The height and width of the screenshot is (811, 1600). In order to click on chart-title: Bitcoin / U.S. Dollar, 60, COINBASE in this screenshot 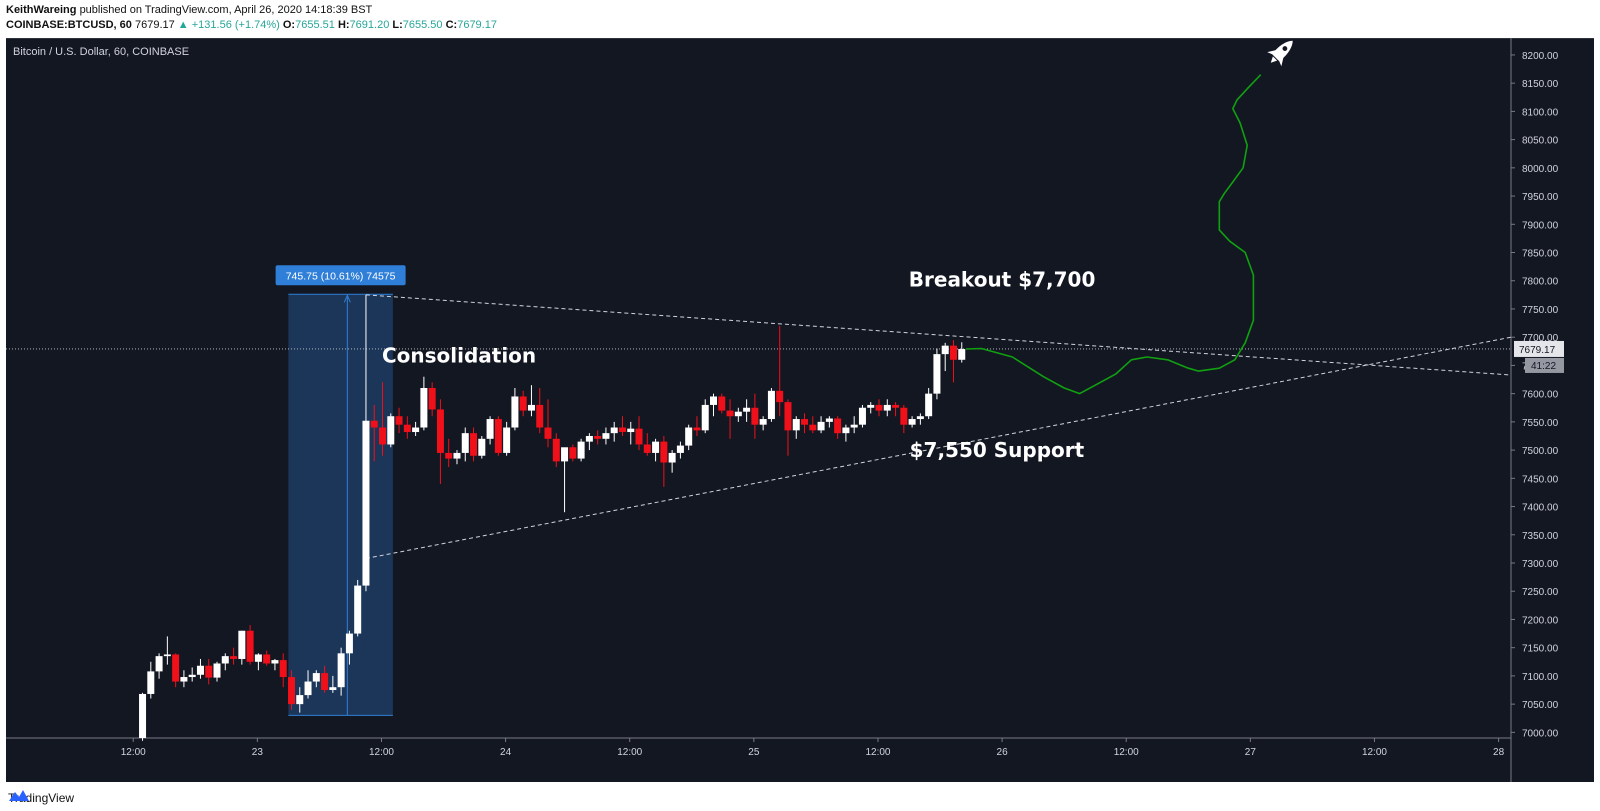, I will do `click(101, 52)`.